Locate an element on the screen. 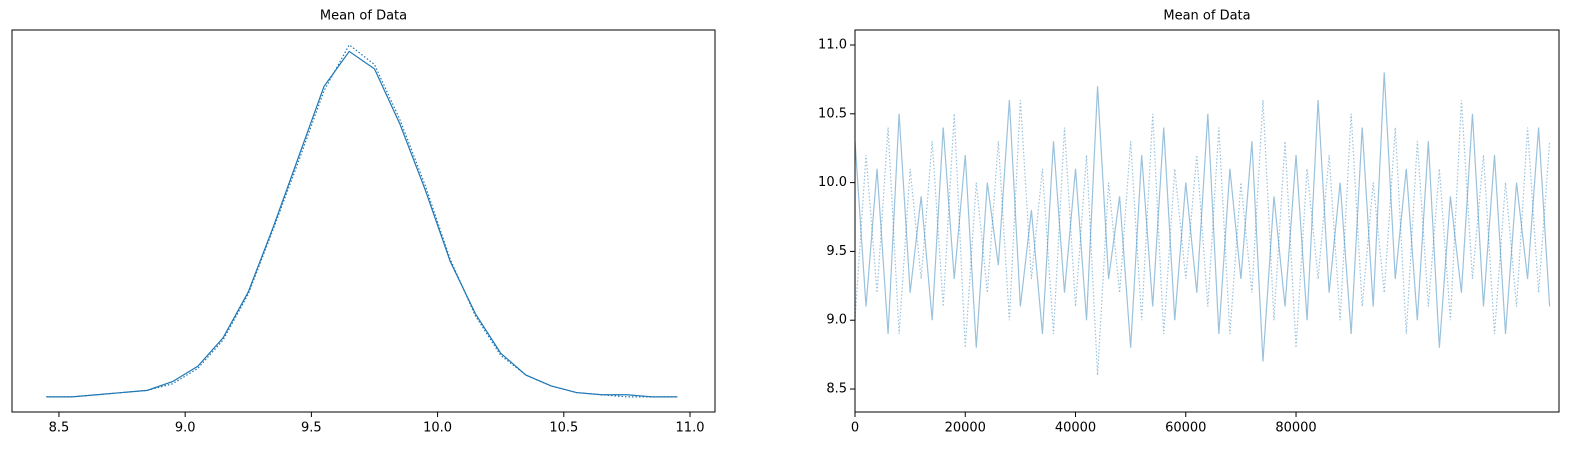 Image resolution: width=1569 pixels, height=449 pixels. x-tick-label: 60000 is located at coordinates (1185, 428).